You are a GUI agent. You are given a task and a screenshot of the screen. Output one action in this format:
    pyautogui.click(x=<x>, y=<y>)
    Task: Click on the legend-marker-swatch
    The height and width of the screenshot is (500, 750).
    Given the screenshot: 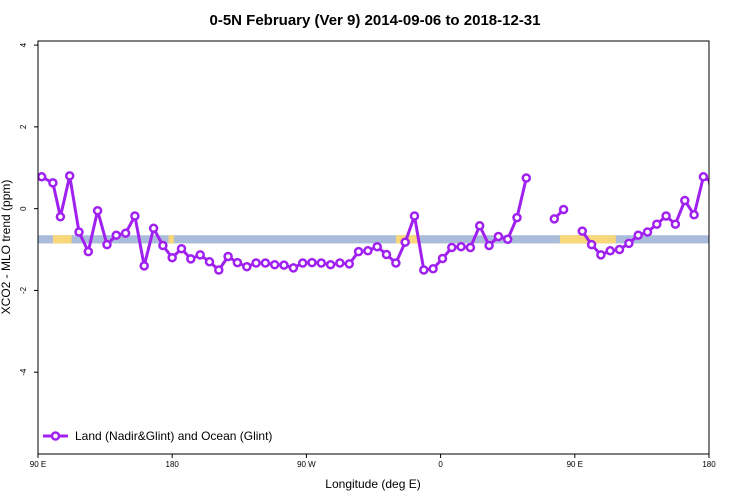 What is the action you would take?
    pyautogui.click(x=55, y=436)
    